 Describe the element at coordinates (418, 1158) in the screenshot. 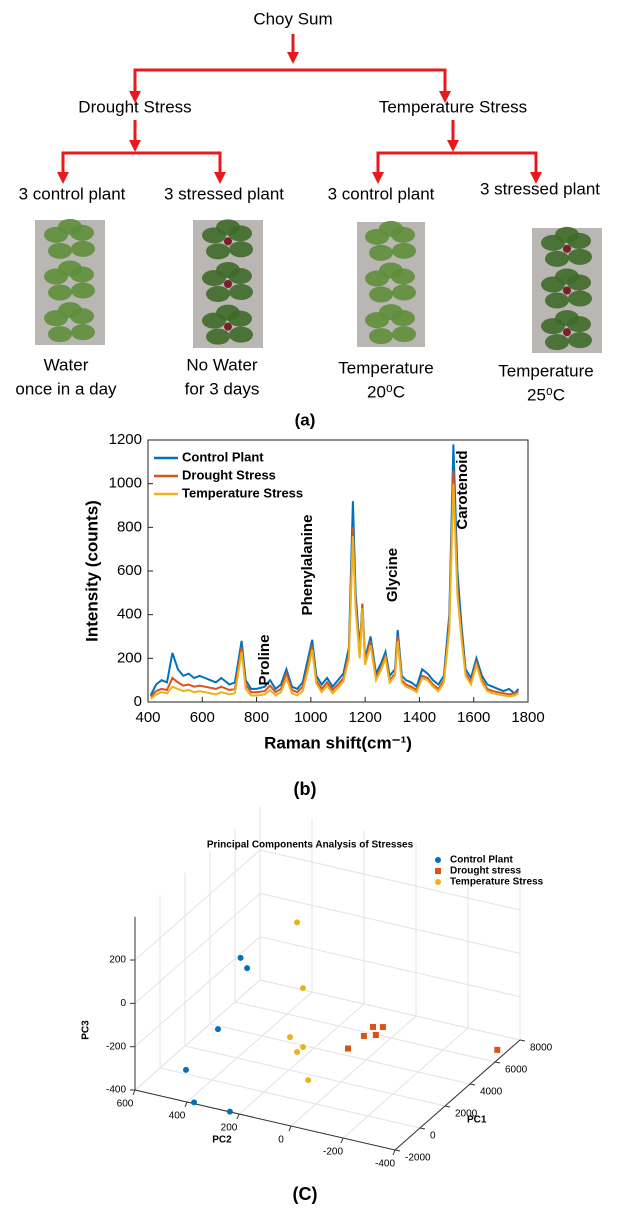

I see `x-tick-label: -2000` at that location.